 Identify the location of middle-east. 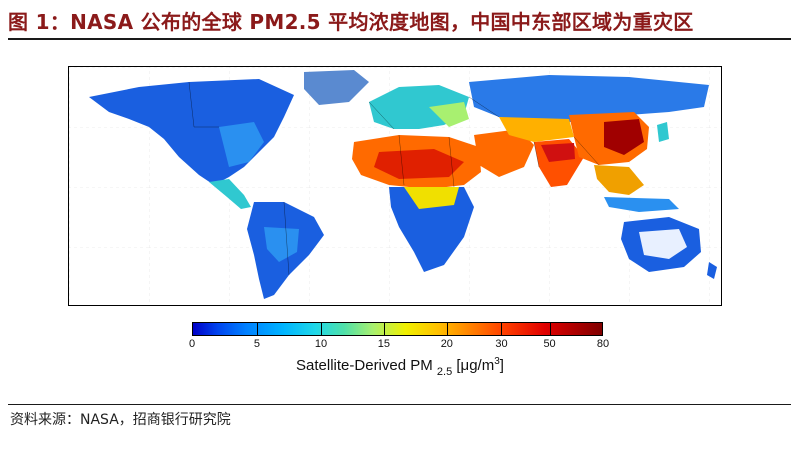
(504, 153).